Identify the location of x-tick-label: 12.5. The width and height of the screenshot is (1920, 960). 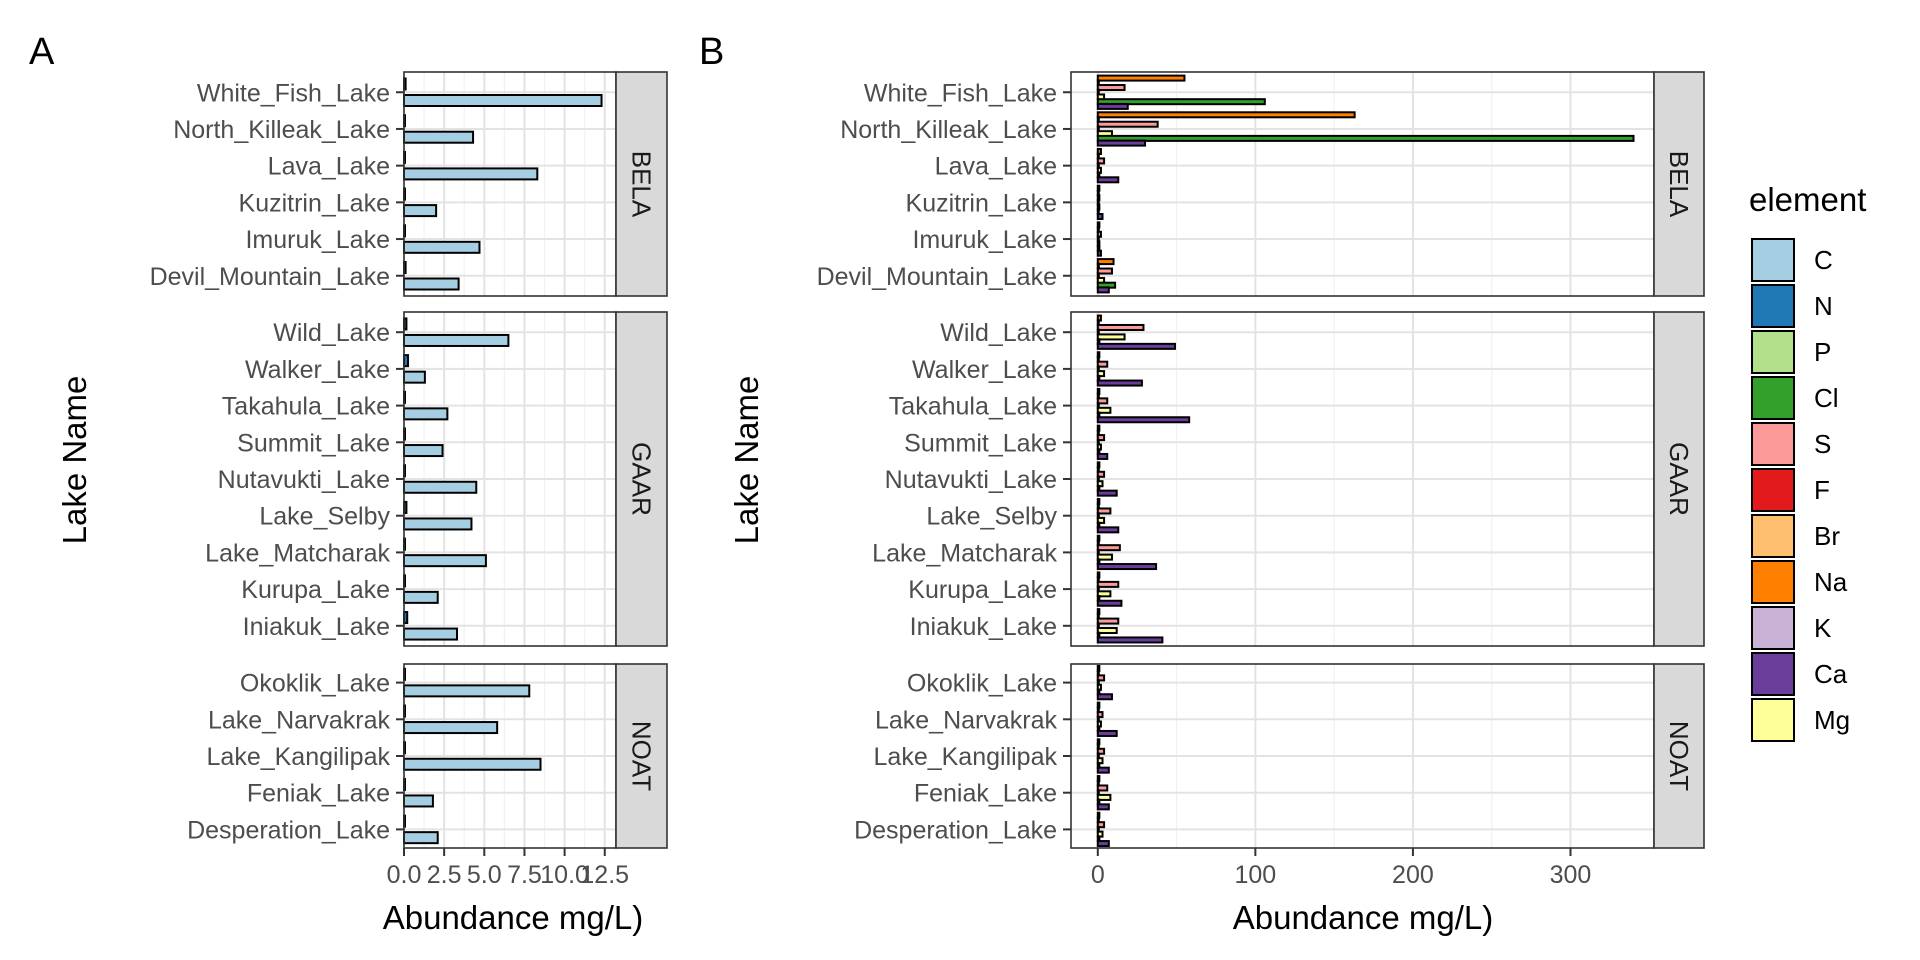
(604, 875).